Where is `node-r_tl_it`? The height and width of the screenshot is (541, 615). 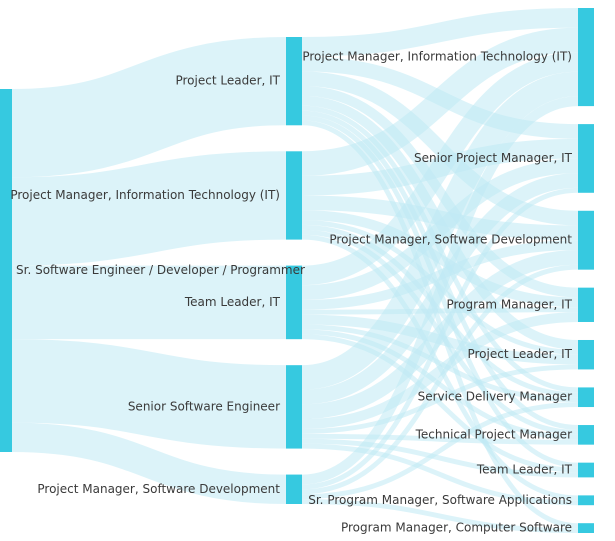
node-r_tl_it is located at coordinates (586, 470).